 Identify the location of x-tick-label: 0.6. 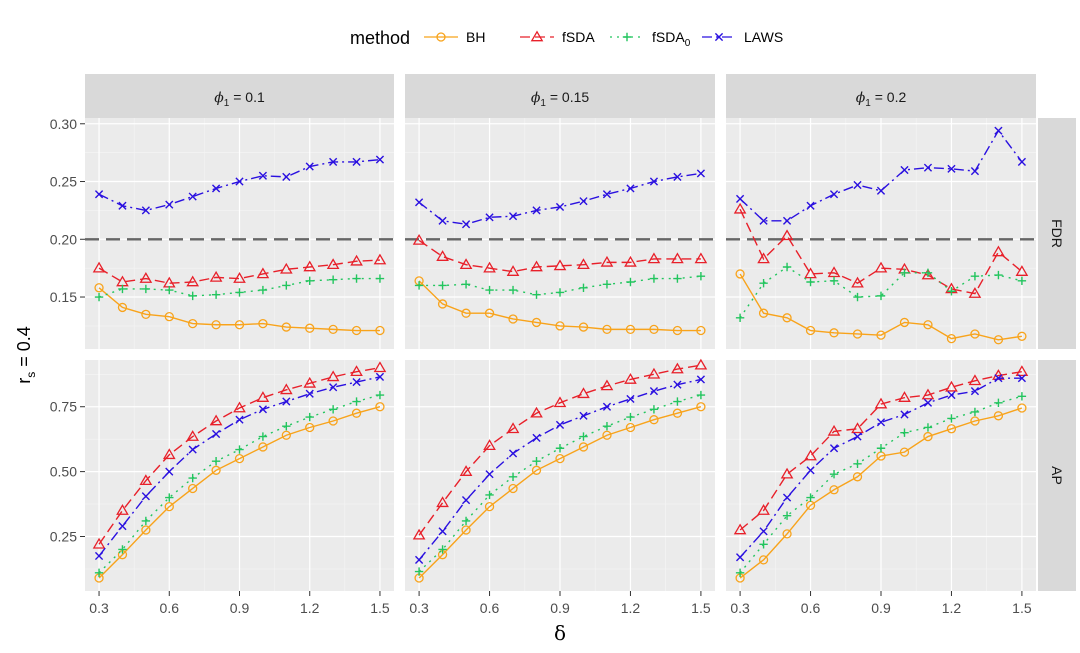
(811, 608).